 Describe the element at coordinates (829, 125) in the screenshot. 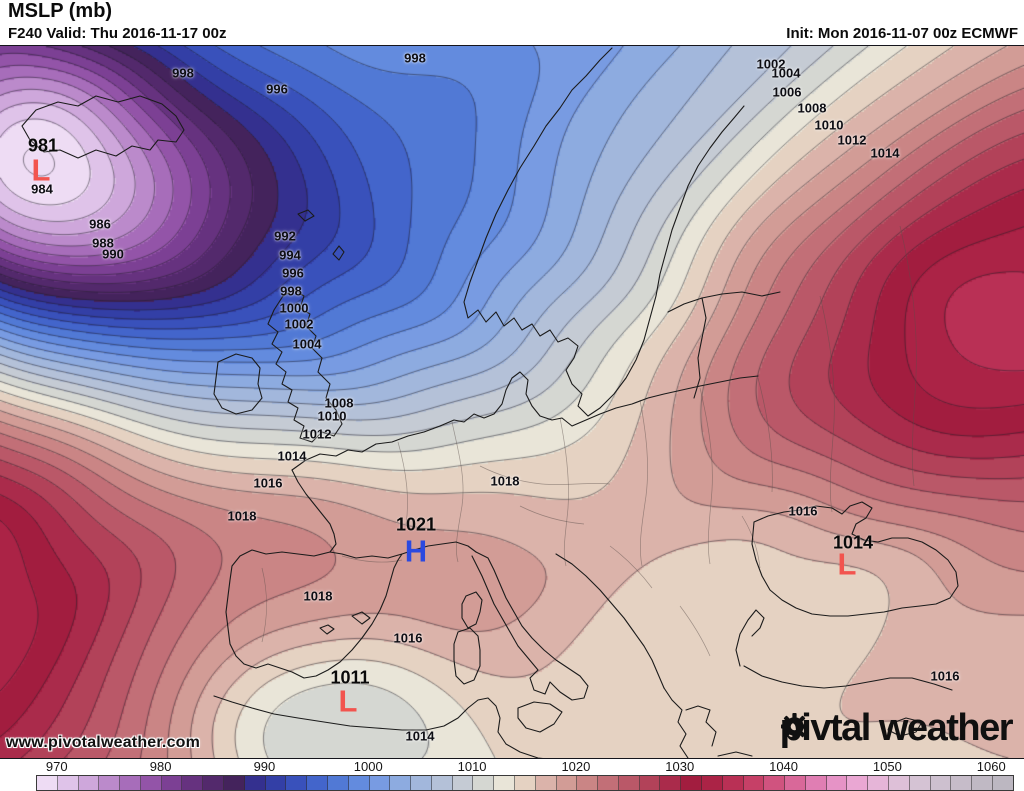

I see `contour-label: 1010` at that location.